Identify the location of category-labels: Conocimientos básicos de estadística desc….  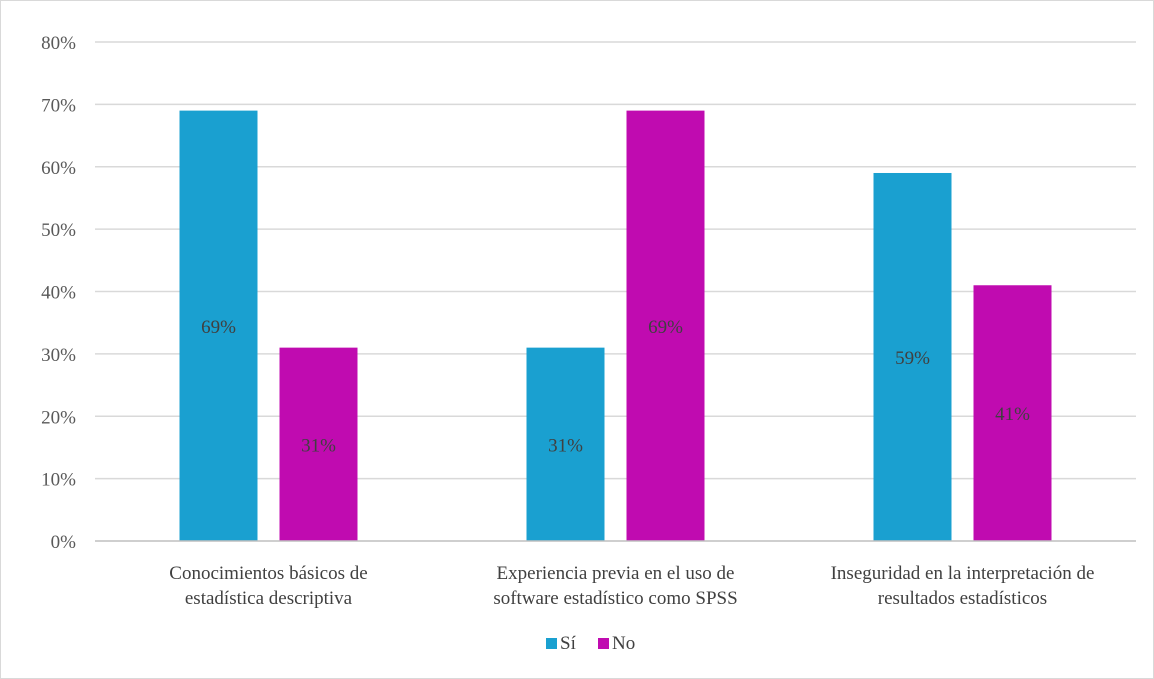
(631, 586).